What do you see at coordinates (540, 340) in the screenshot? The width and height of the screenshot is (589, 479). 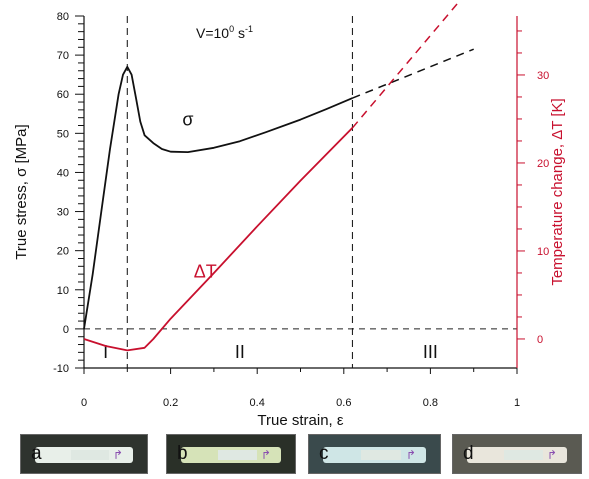 I see `y-right-tick-label: 0` at bounding box center [540, 340].